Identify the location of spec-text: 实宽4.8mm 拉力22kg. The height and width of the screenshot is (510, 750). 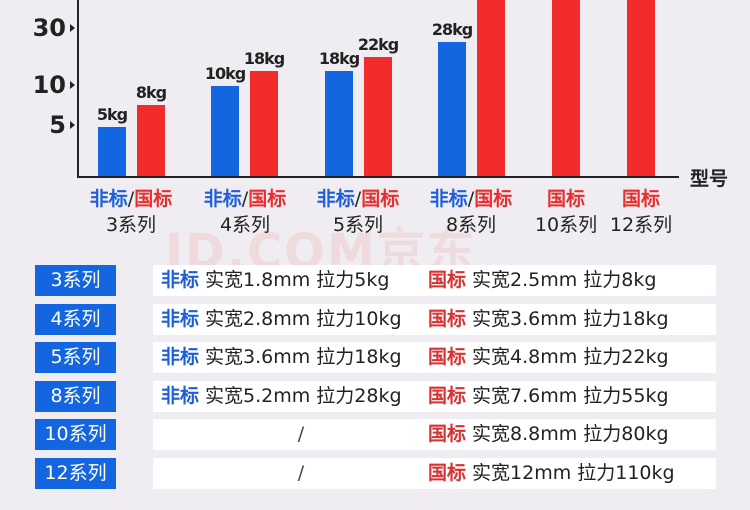
(570, 357).